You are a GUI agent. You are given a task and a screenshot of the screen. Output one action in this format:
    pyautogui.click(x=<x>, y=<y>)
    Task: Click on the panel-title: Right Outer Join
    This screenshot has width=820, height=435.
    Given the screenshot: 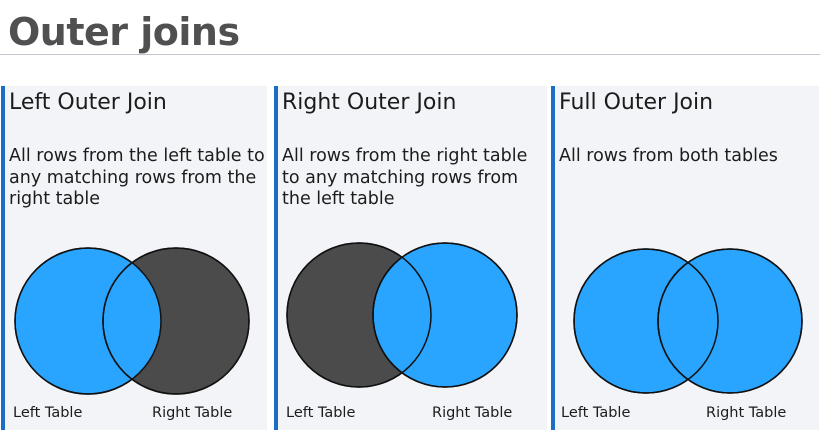 What is the action you would take?
    pyautogui.click(x=369, y=102)
    